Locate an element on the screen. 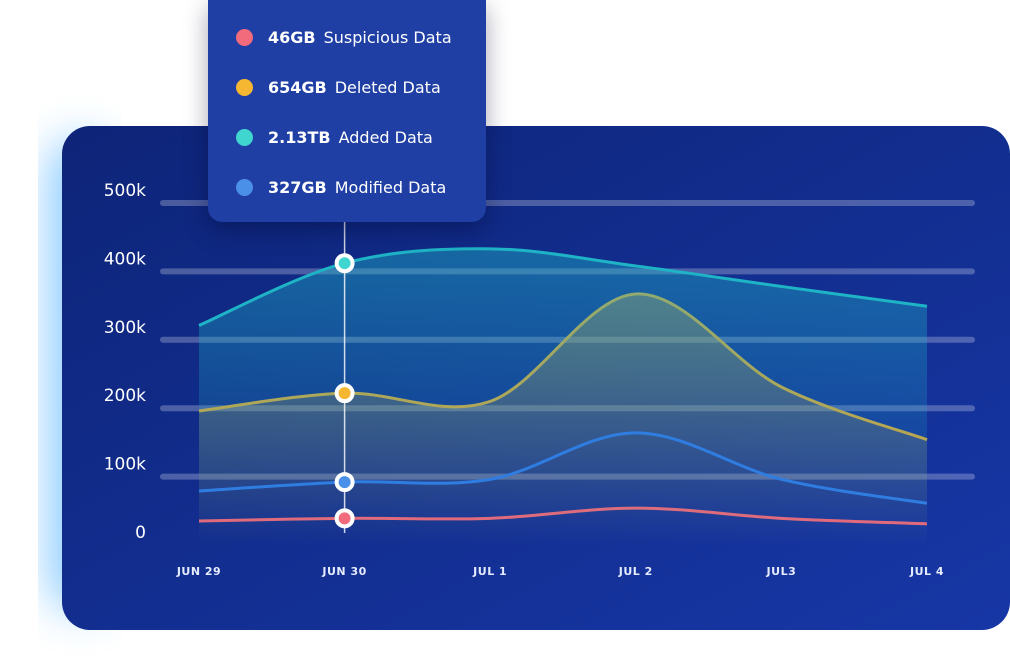  y-tick-label: 500k is located at coordinates (125, 191).